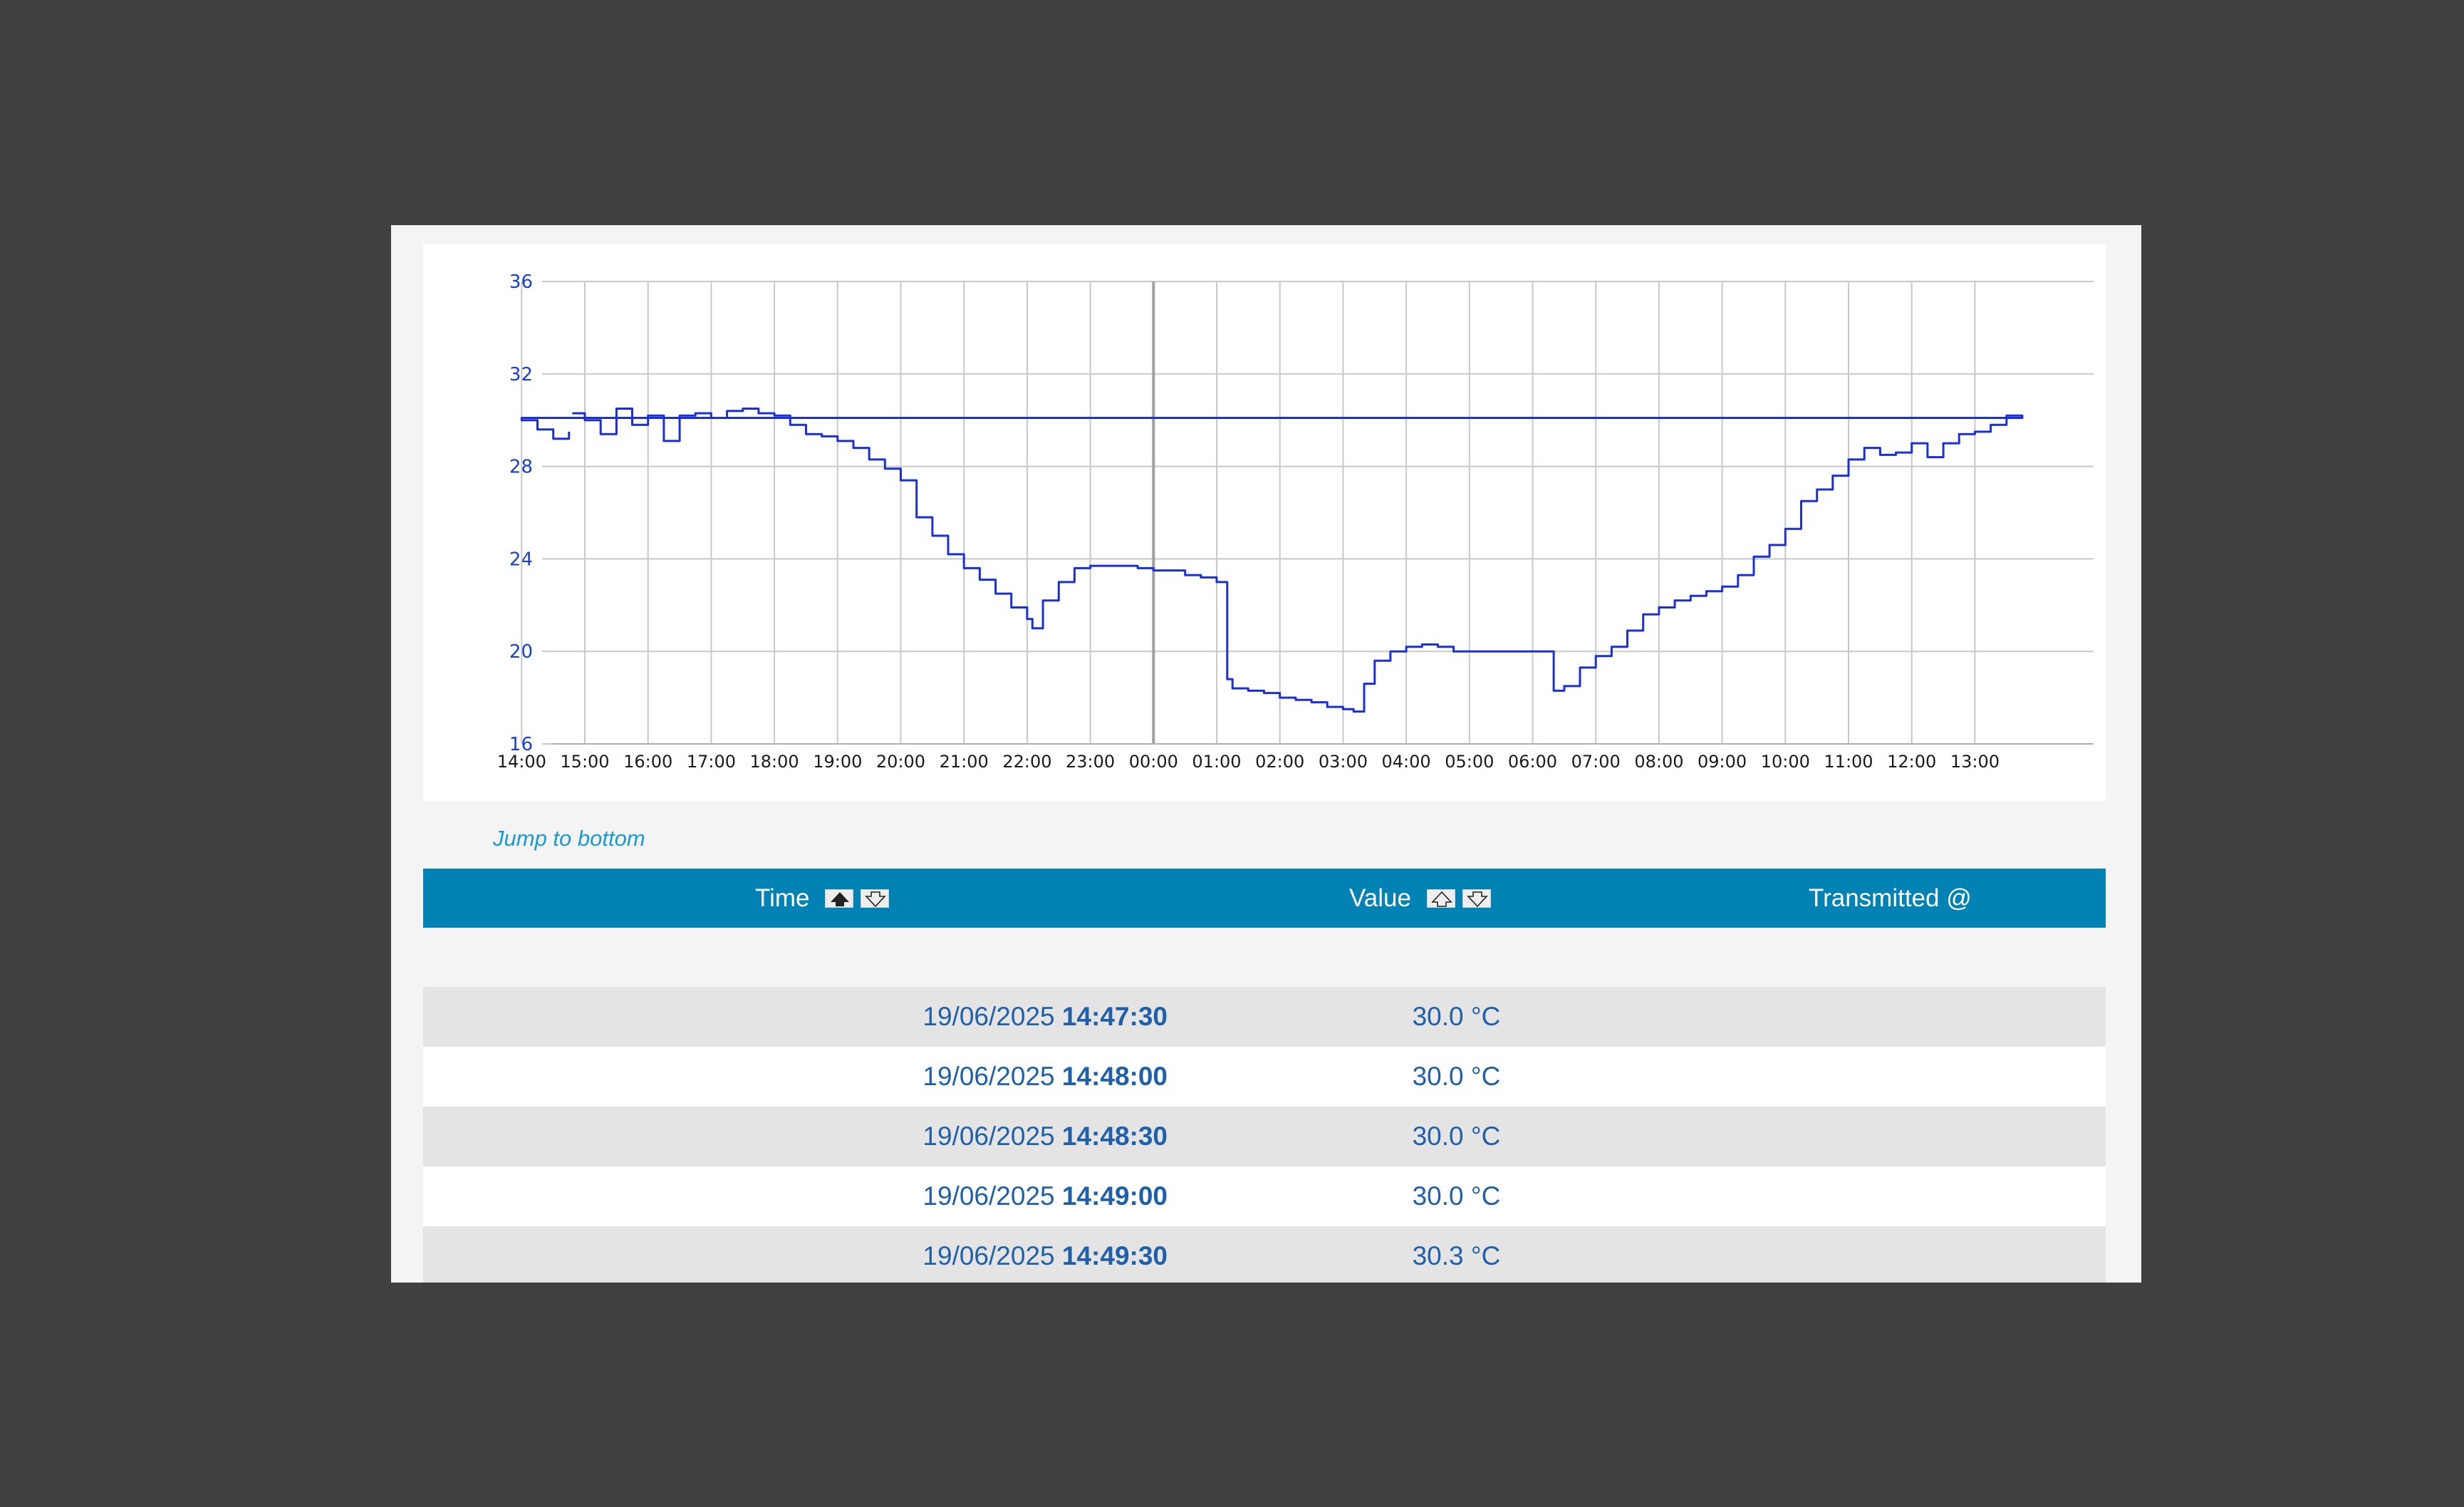  What do you see at coordinates (783, 898) in the screenshot?
I see `time-header-label: Time` at bounding box center [783, 898].